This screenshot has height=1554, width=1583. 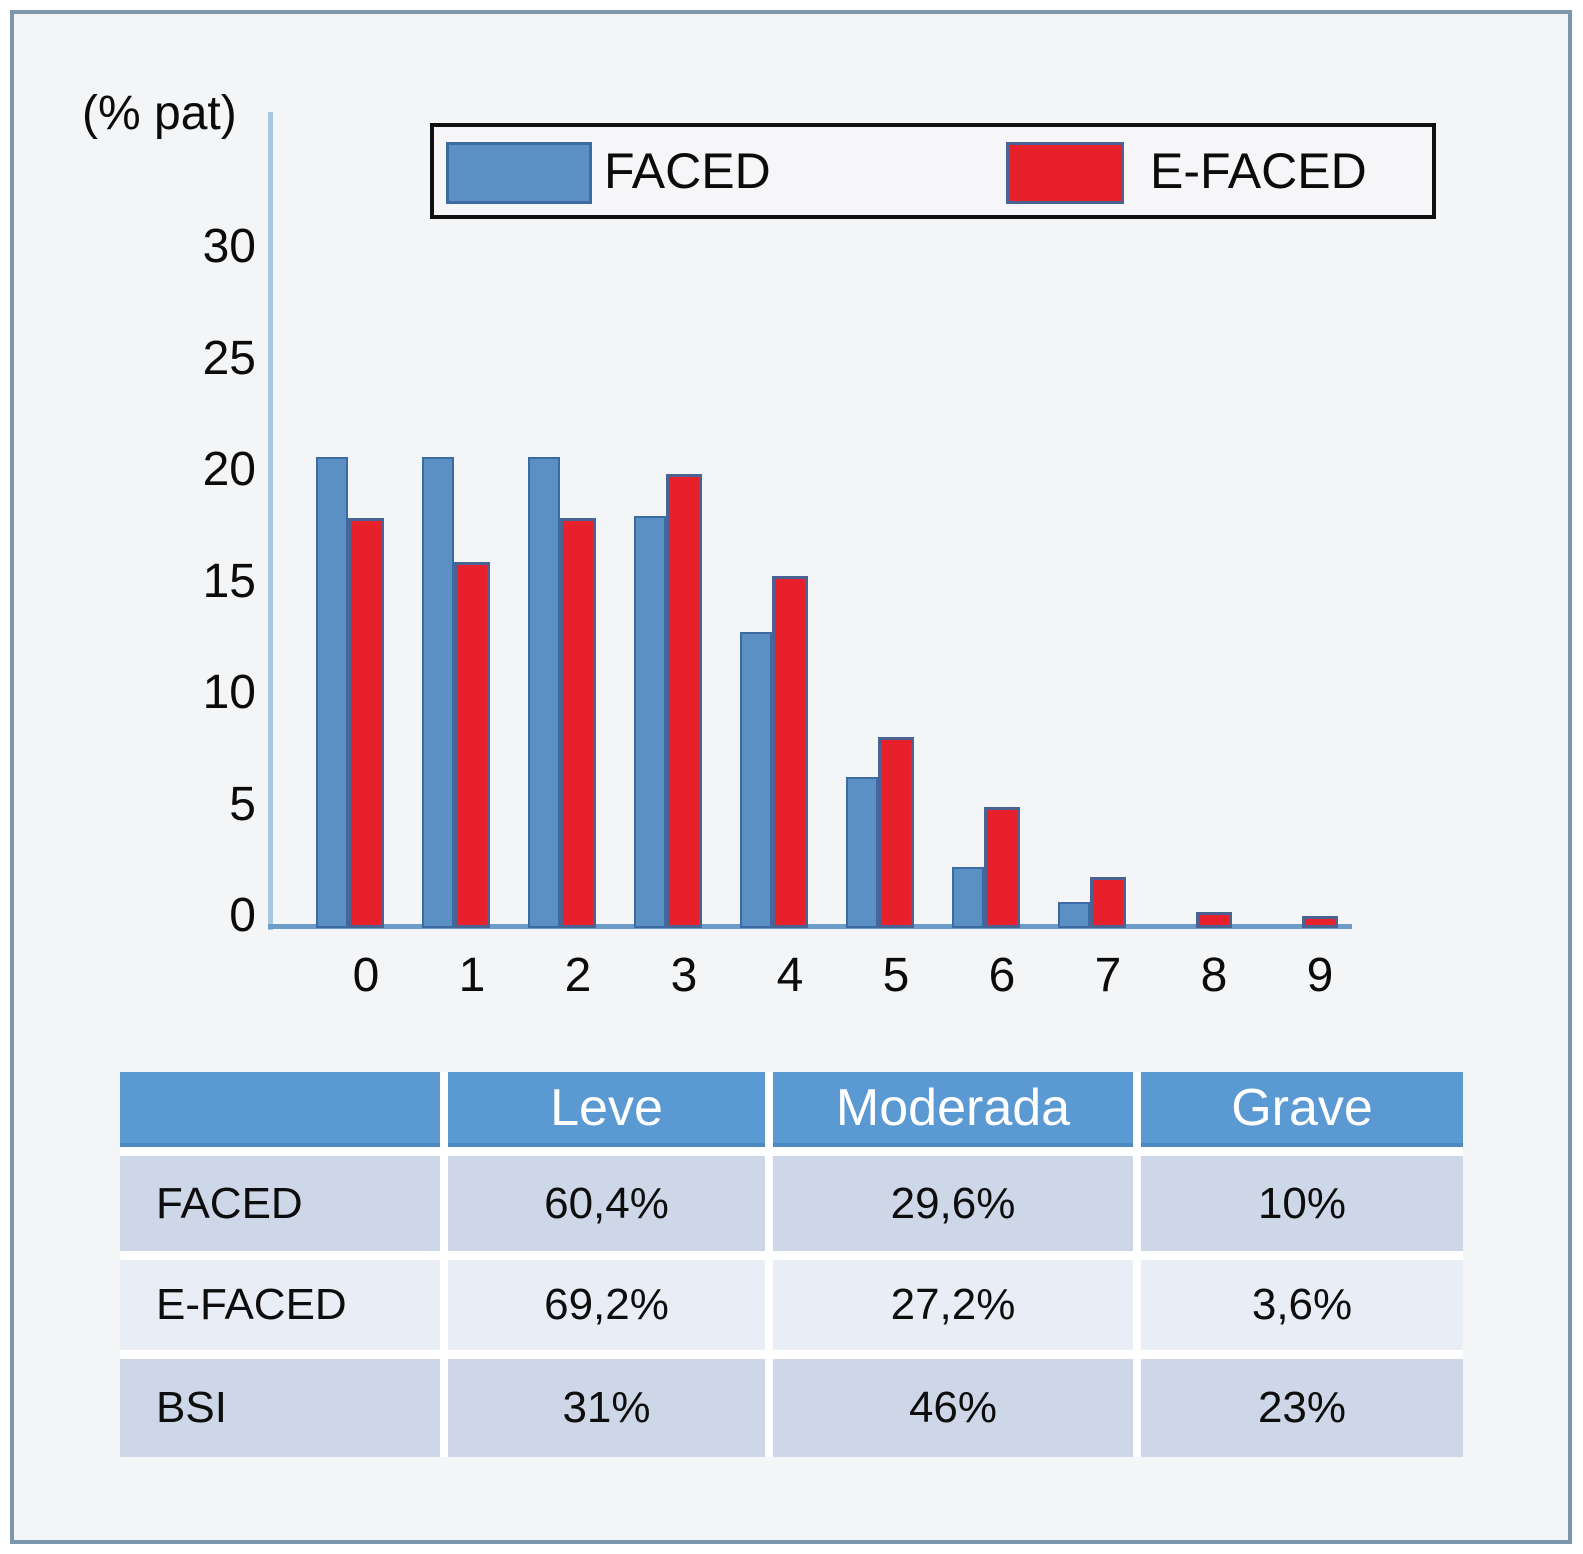 I want to click on x-tick-label: 0, so click(x=366, y=975).